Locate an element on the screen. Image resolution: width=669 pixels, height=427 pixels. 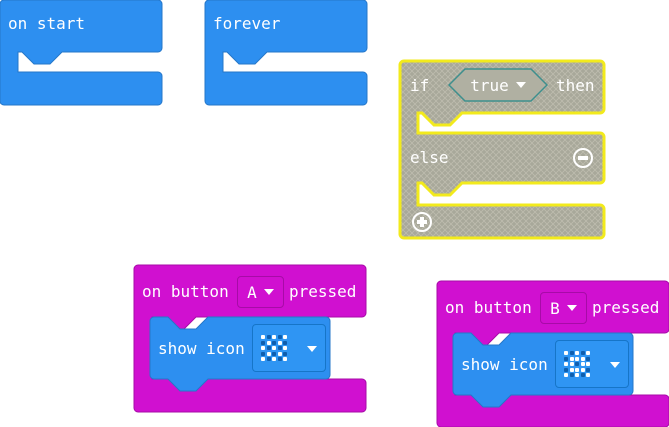
plus-circle-icon is located at coordinates (422, 222).